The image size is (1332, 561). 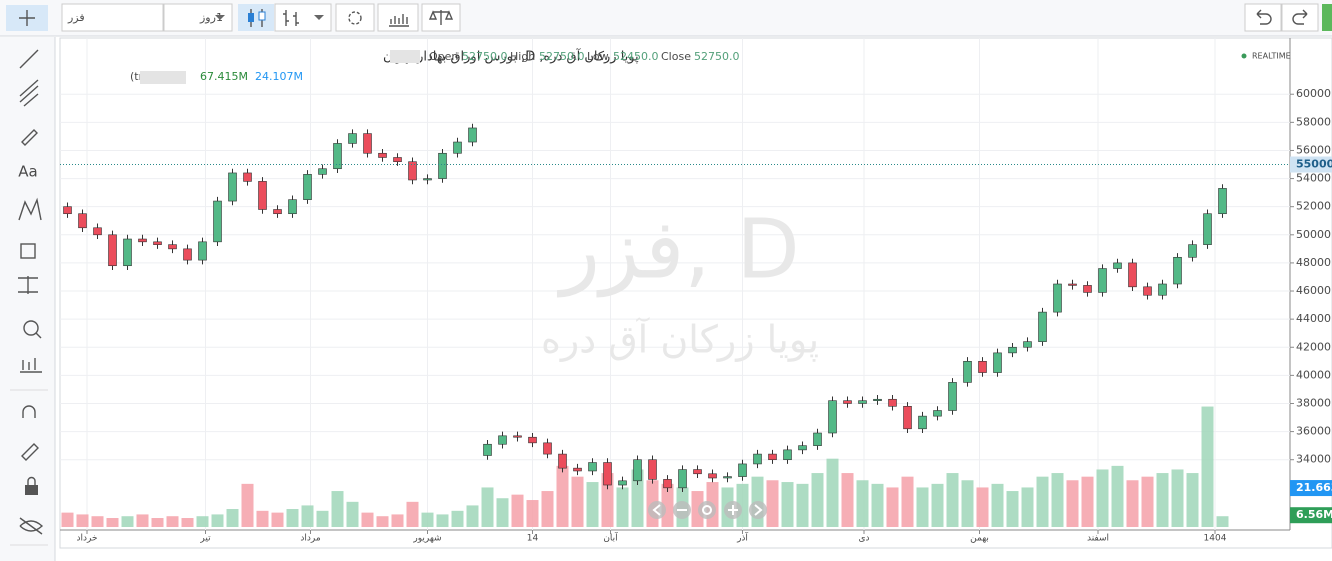 What do you see at coordinates (1313, 374) in the screenshot?
I see `y-tick-label: 40000` at bounding box center [1313, 374].